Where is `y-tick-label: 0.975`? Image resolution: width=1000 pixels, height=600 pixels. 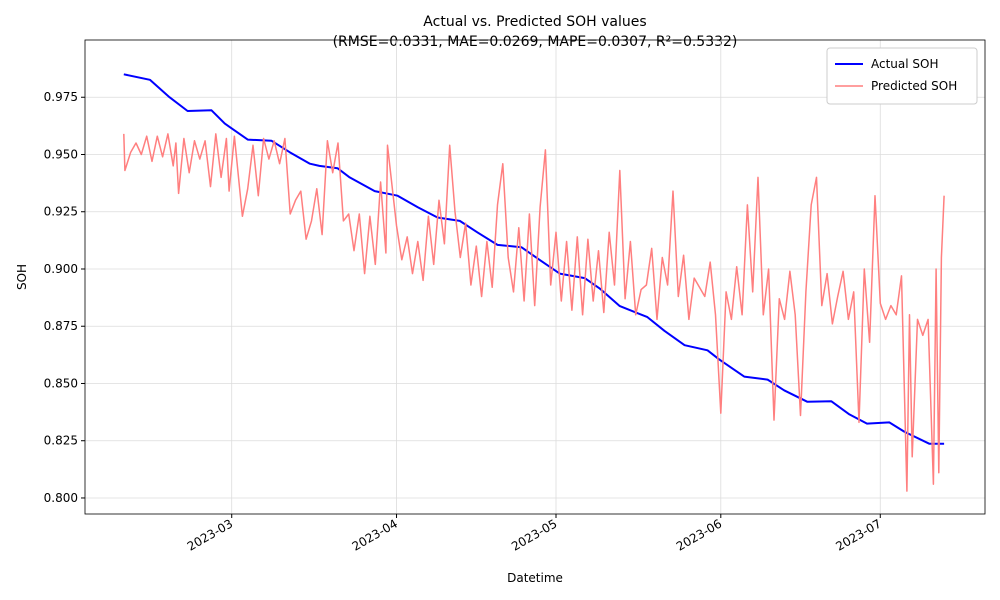 y-tick-label: 0.975 is located at coordinates (61, 97).